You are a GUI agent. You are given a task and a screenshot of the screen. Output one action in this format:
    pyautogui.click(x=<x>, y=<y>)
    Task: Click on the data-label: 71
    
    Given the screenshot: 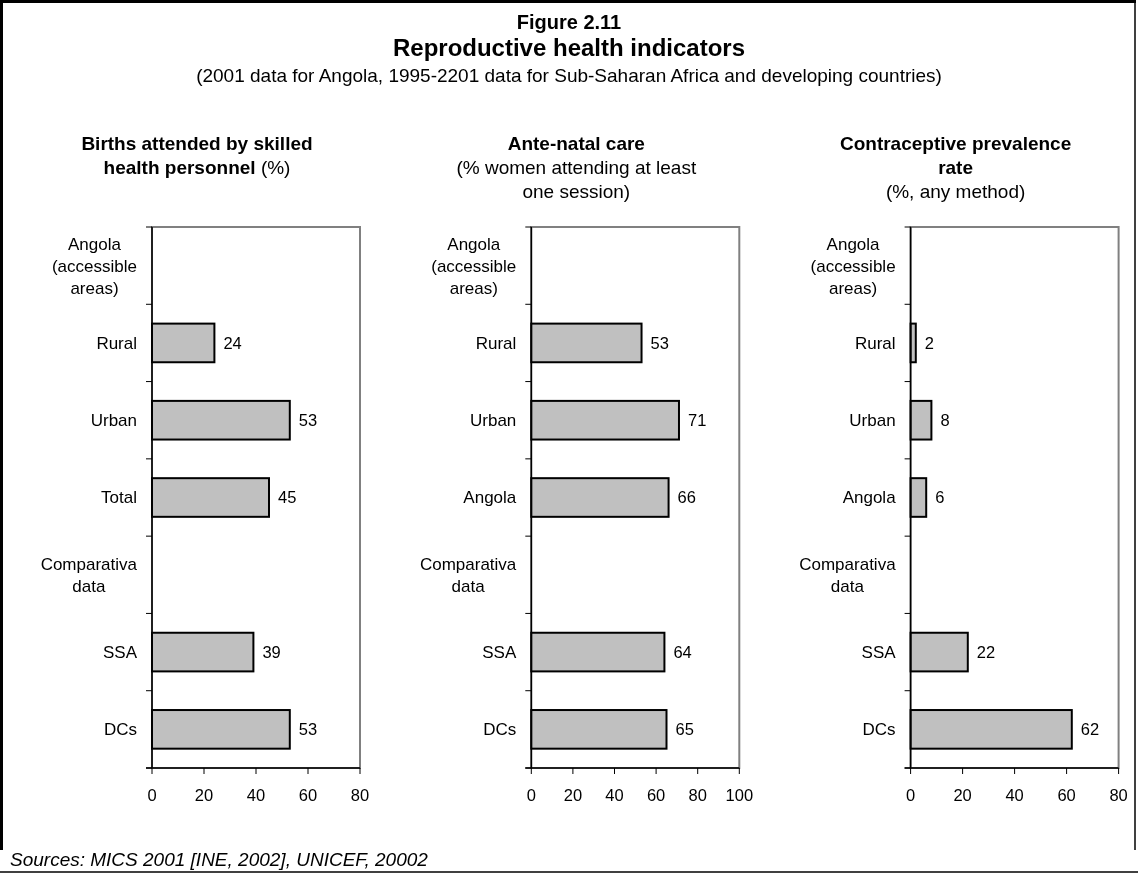 What is the action you would take?
    pyautogui.click(x=697, y=419)
    